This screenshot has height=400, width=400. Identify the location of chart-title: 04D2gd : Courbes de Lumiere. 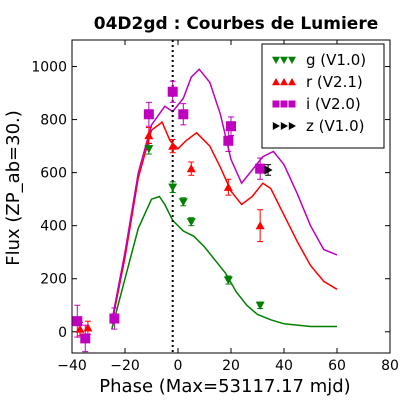
(236, 24).